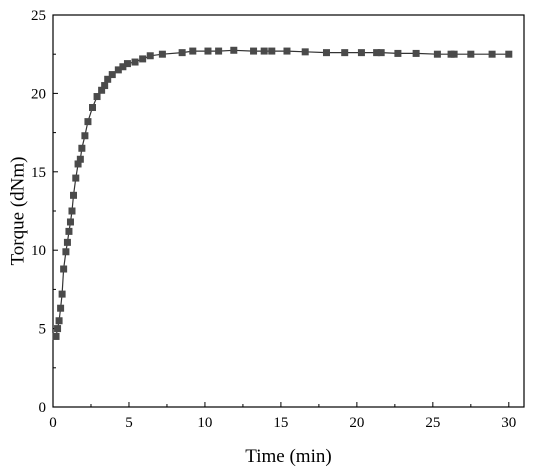 Image resolution: width=550 pixels, height=474 pixels. Describe the element at coordinates (44, 212) in the screenshot. I see `y-axis-ticks: 0 5 10 15 20 25` at that location.